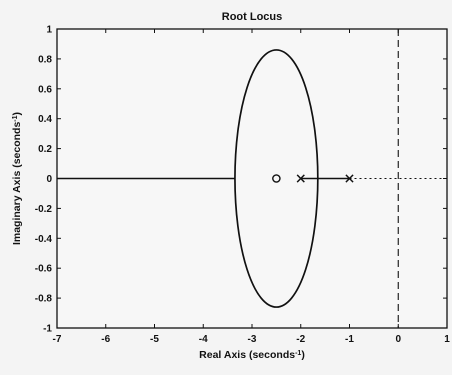 The width and height of the screenshot is (452, 375). I want to click on zero-marker, so click(276, 178).